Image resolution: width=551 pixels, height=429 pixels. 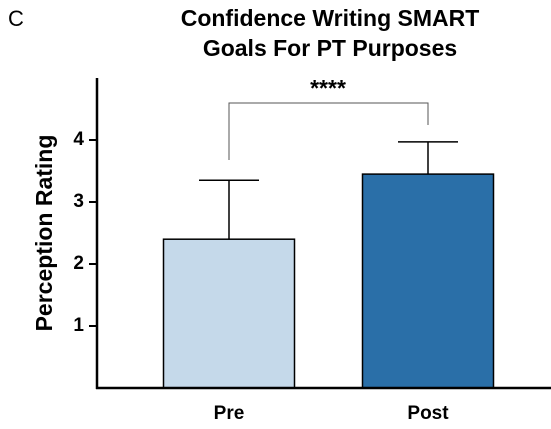 What do you see at coordinates (78, 139) in the screenshot?
I see `y-tick-label: 4` at bounding box center [78, 139].